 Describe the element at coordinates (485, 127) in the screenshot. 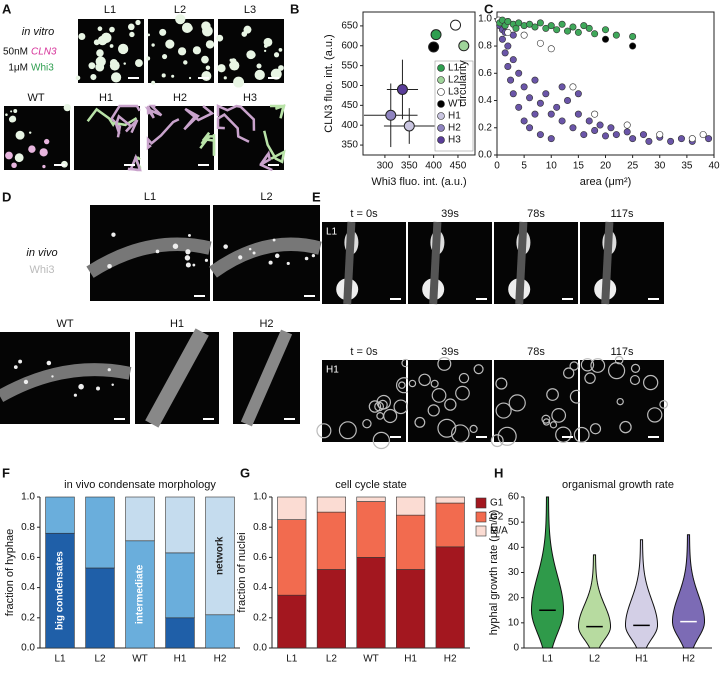

I see `y-tick-label: 0.2` at that location.